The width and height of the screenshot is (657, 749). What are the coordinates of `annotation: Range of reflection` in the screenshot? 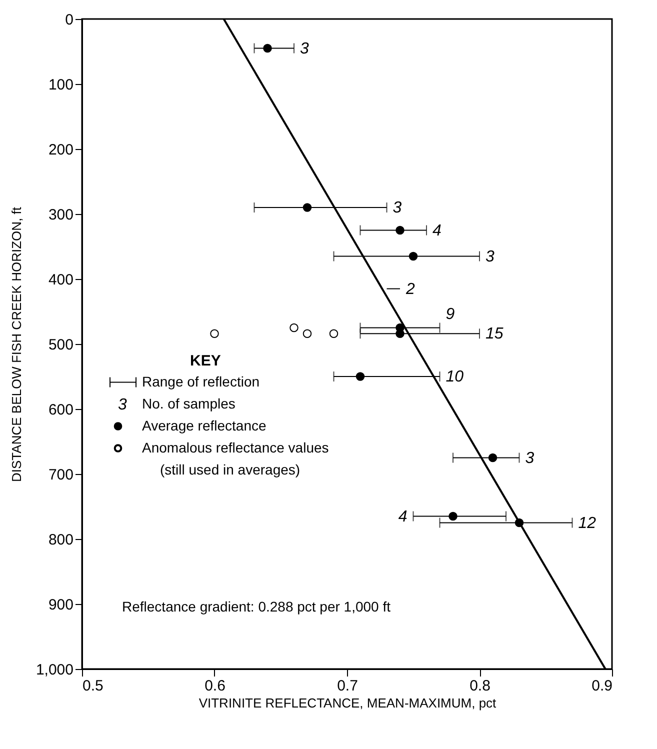 It's located at (201, 381).